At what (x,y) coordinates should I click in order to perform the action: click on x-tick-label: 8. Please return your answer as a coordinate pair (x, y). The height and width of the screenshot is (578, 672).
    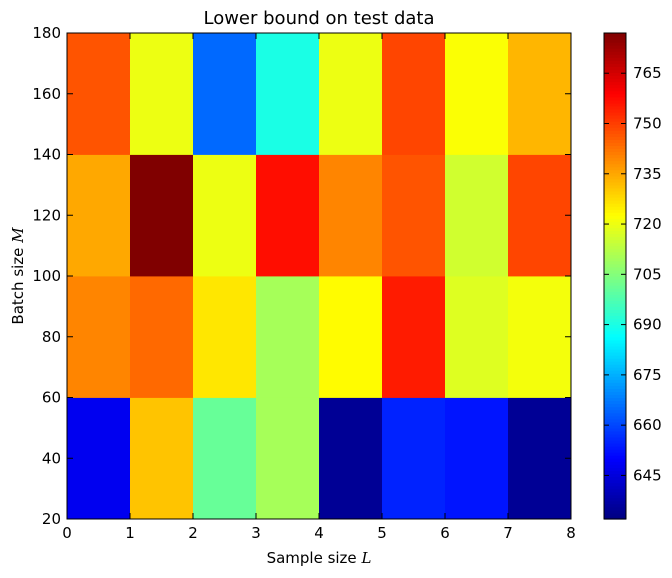
    Looking at the image, I should click on (571, 533).